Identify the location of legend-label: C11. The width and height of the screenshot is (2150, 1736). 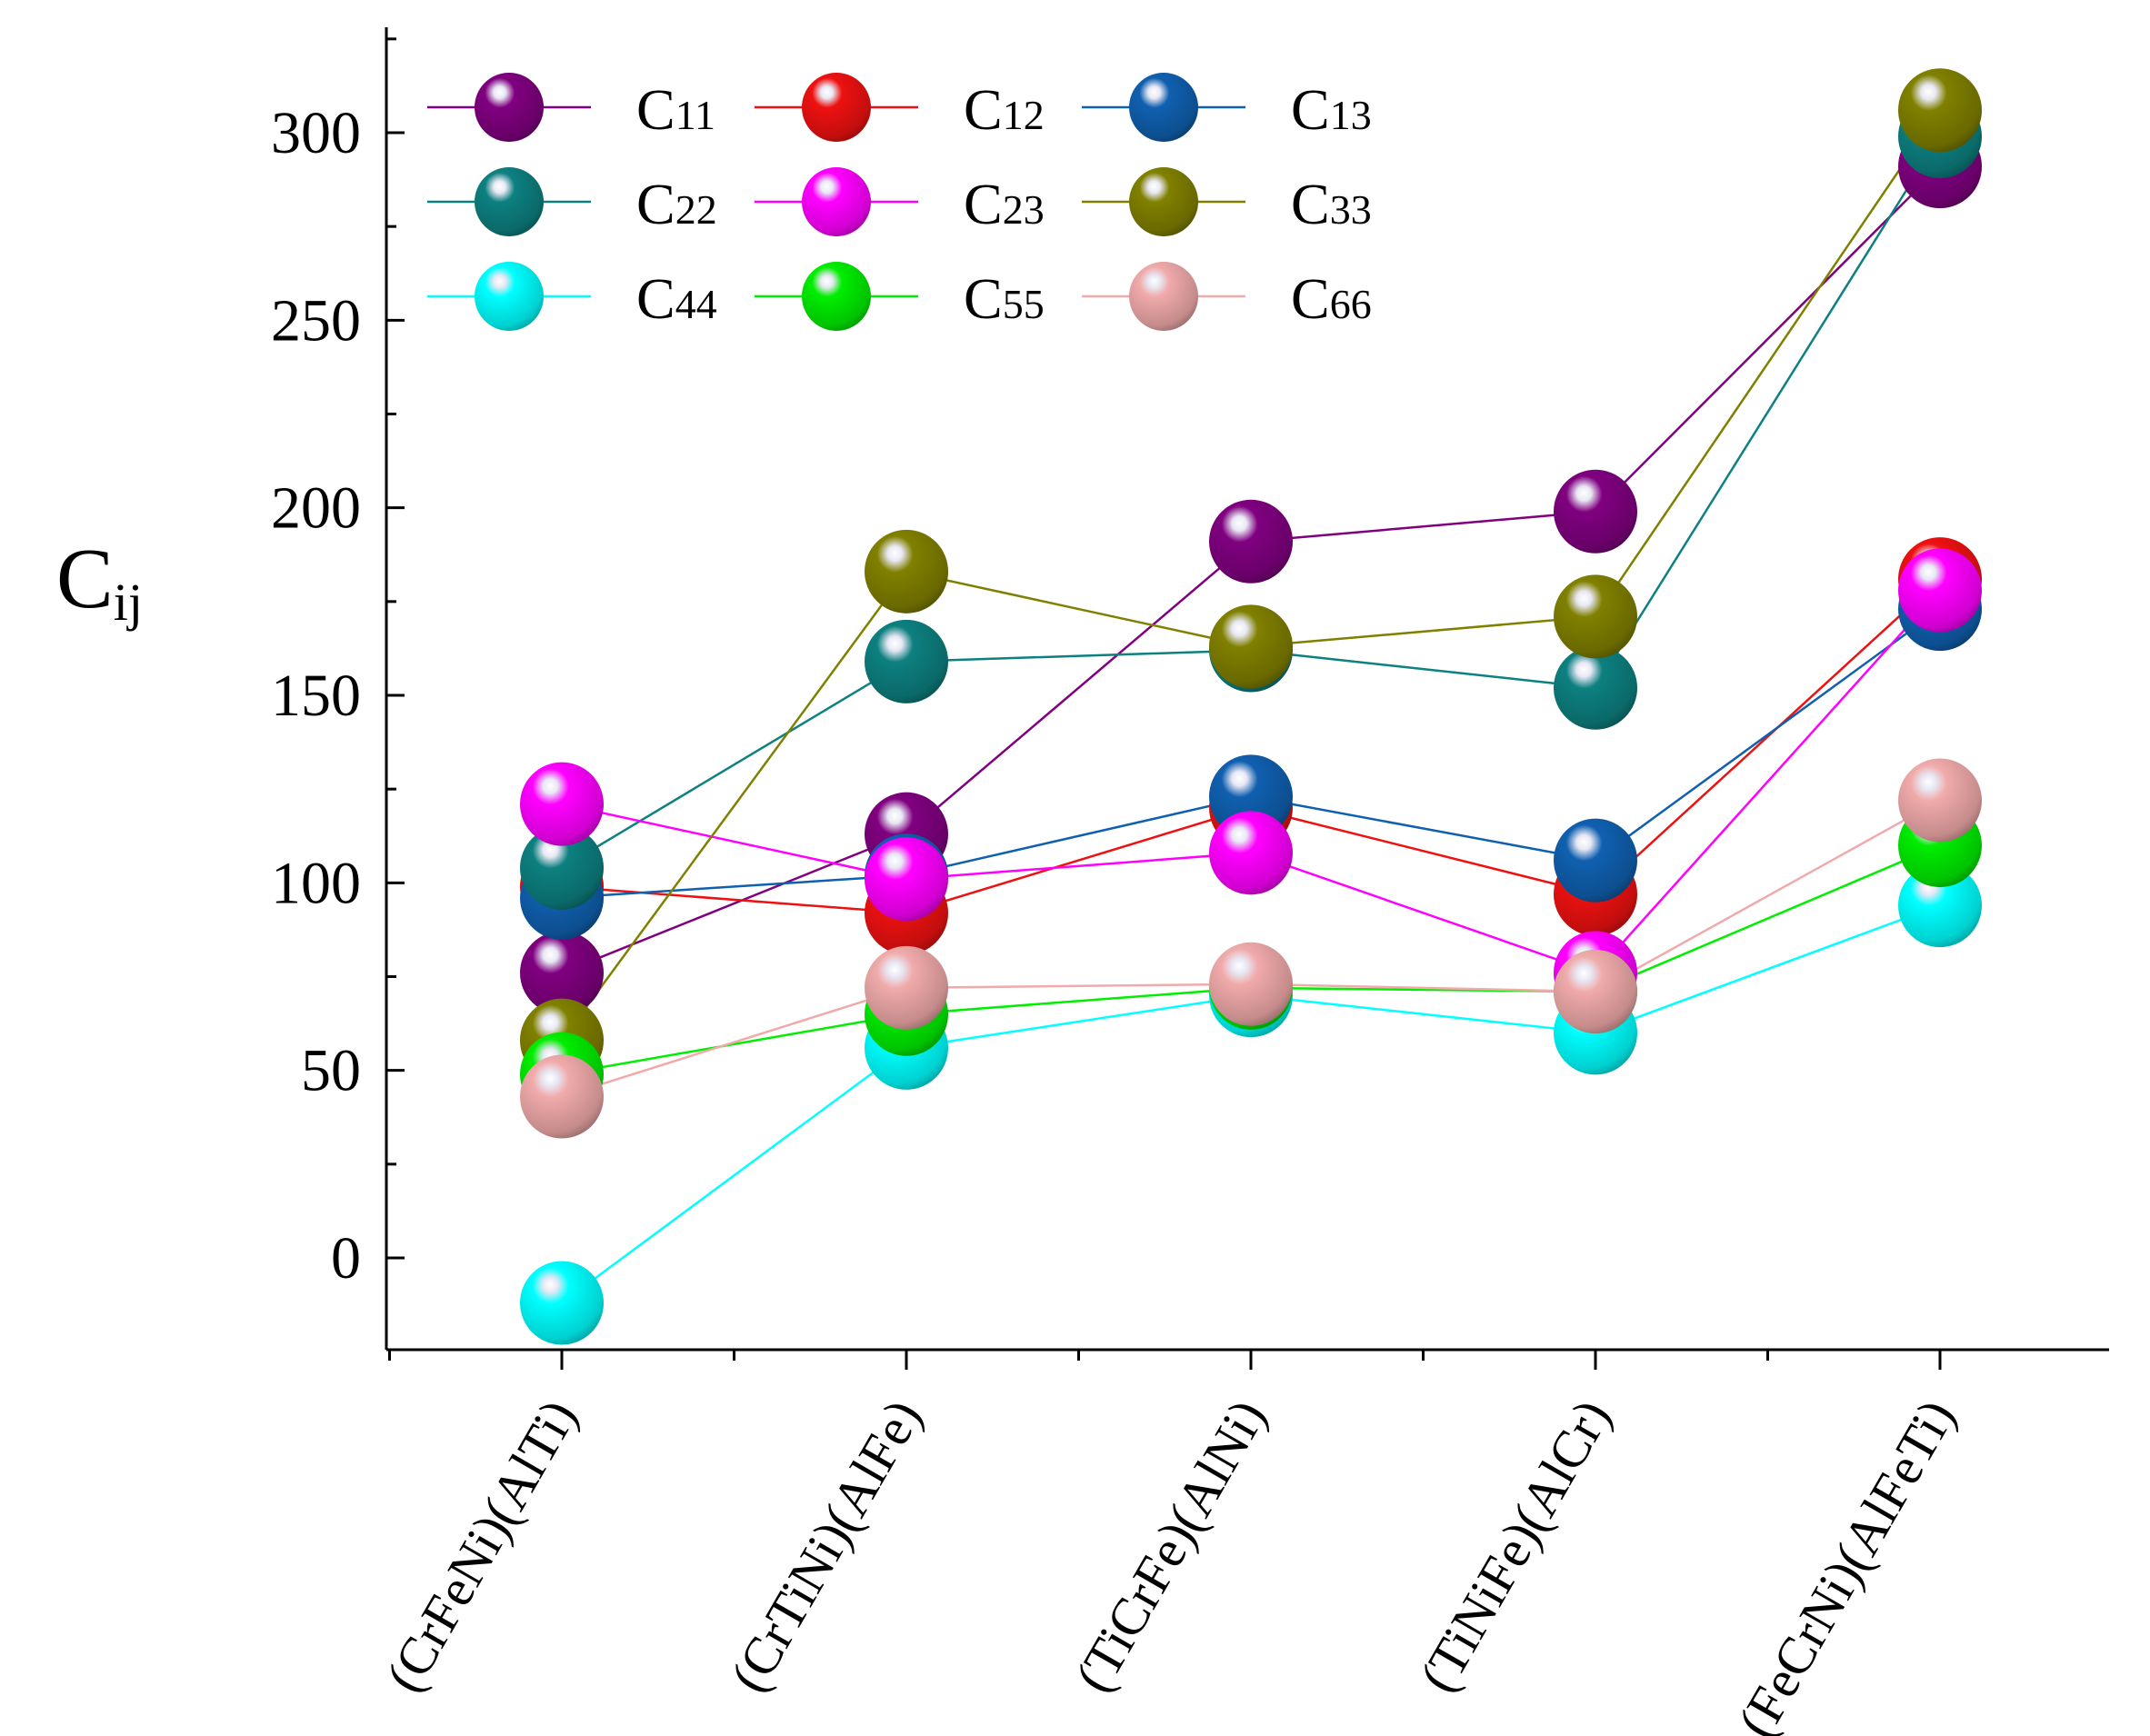
(675, 109).